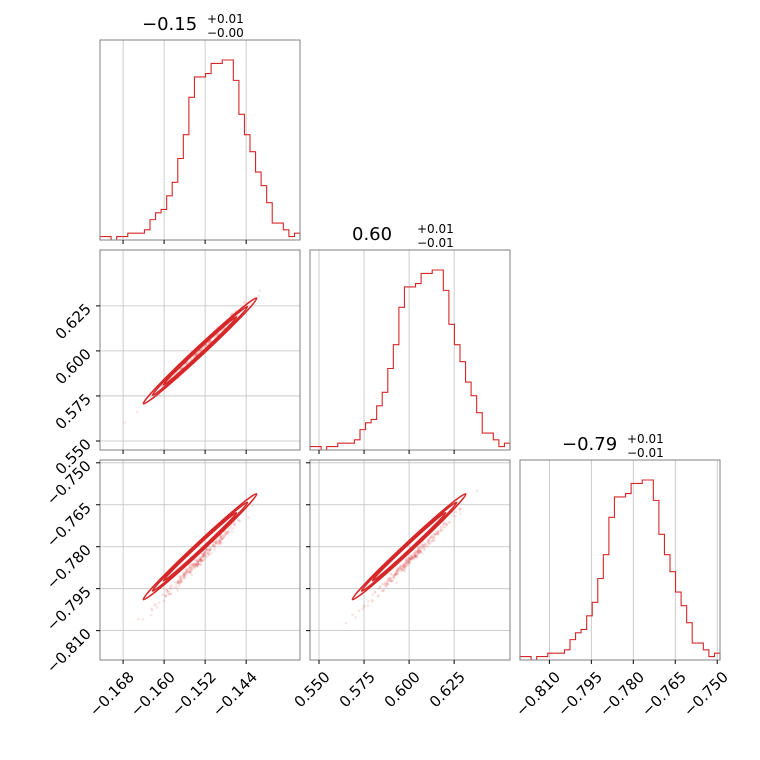  I want to click on panel-frame, so click(200, 560).